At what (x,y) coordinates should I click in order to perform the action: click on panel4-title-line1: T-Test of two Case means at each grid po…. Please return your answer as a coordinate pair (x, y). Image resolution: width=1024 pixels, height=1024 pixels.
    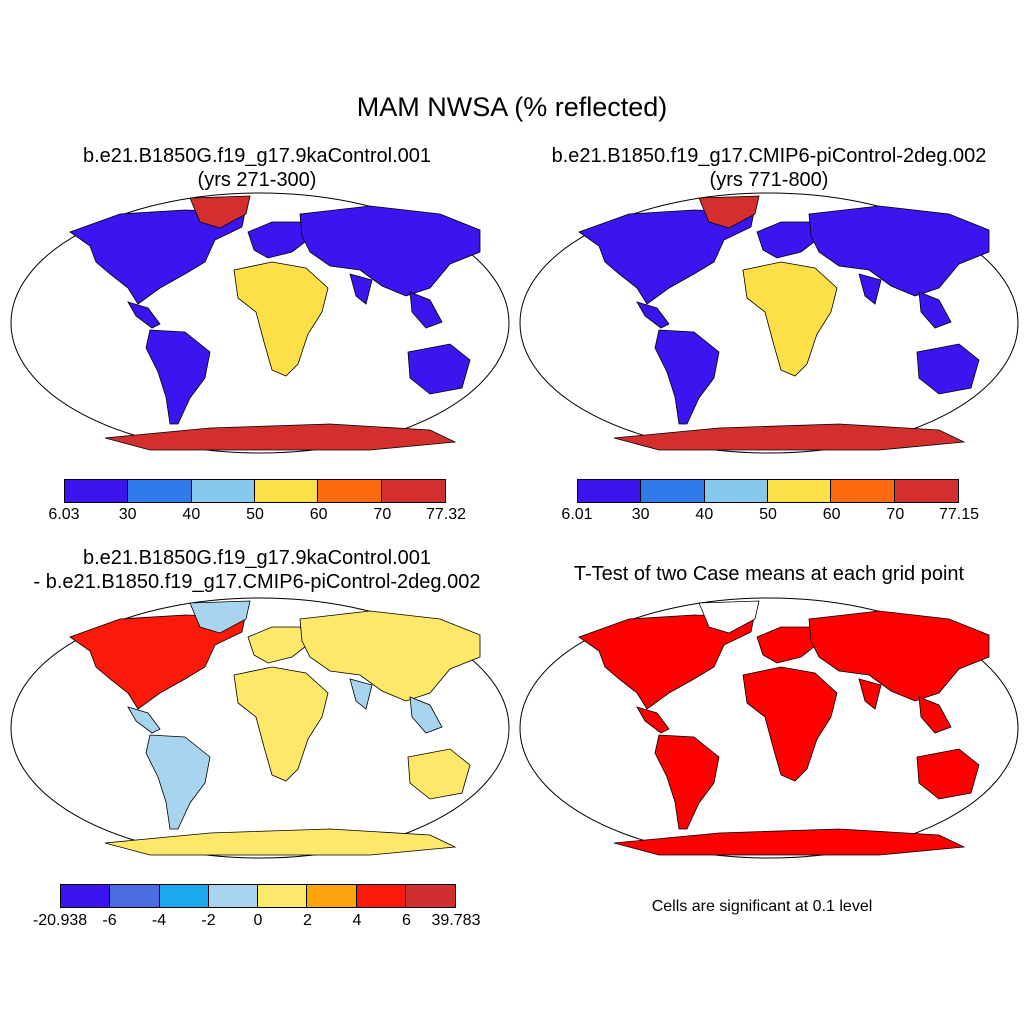
    Looking at the image, I should click on (769, 574).